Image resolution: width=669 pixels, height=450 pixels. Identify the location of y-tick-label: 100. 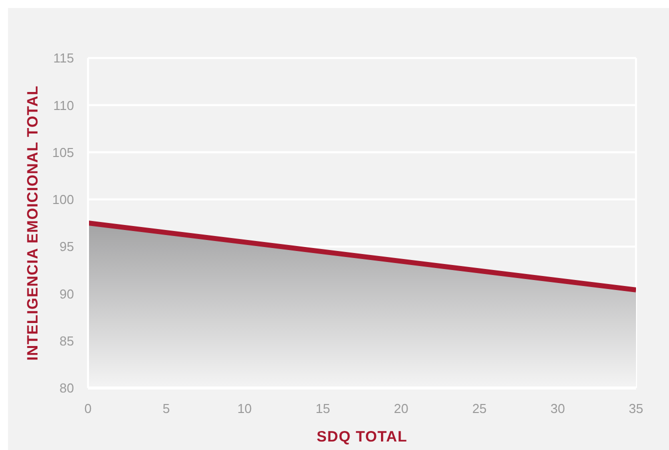
(63, 200).